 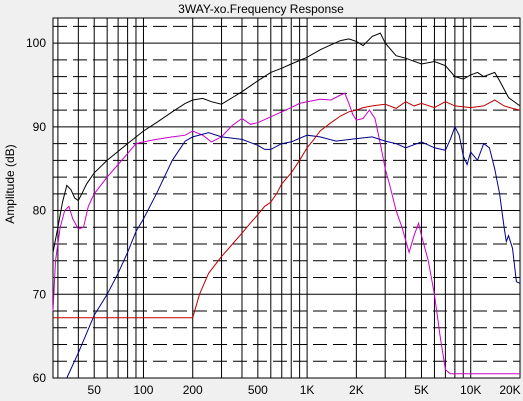 I want to click on y-tick-label: 100, so click(x=36, y=43).